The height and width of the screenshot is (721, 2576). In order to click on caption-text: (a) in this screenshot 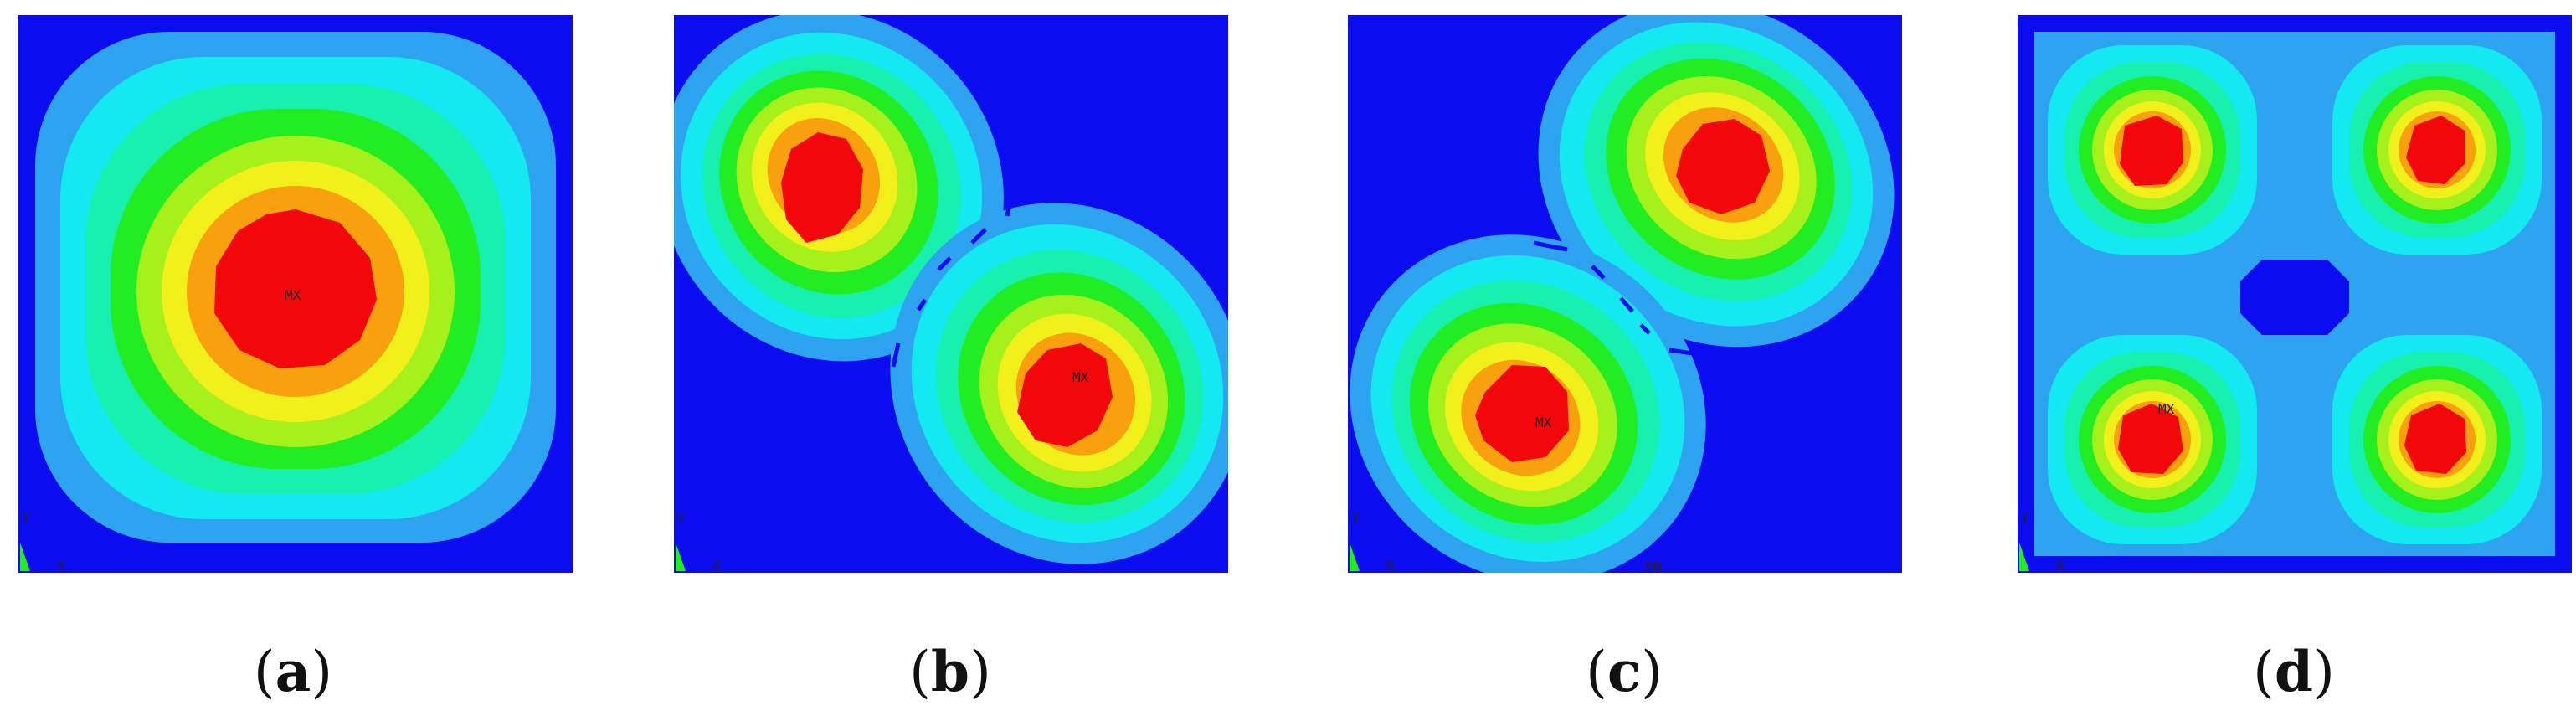, I will do `click(293, 672)`.